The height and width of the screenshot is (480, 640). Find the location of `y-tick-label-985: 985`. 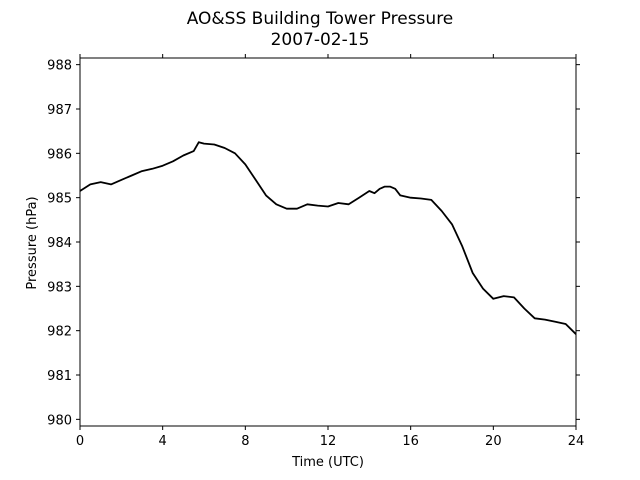

y-tick-label-985: 985 is located at coordinates (59, 199).